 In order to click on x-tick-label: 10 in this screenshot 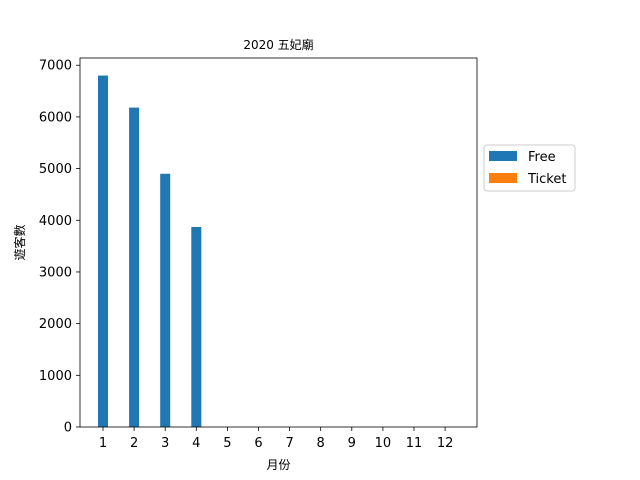, I will do `click(383, 443)`.